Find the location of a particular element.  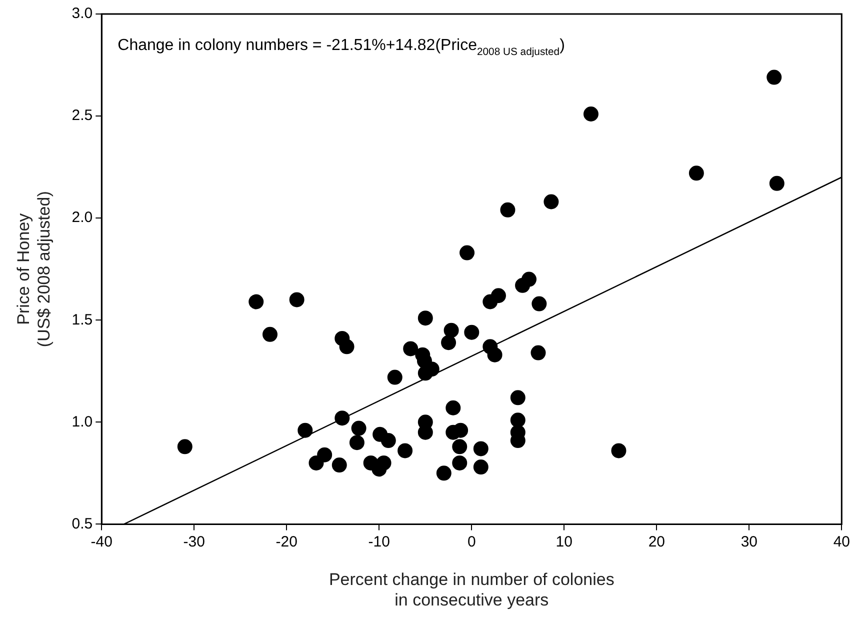

x-tick-label: 0 is located at coordinates (471, 541).